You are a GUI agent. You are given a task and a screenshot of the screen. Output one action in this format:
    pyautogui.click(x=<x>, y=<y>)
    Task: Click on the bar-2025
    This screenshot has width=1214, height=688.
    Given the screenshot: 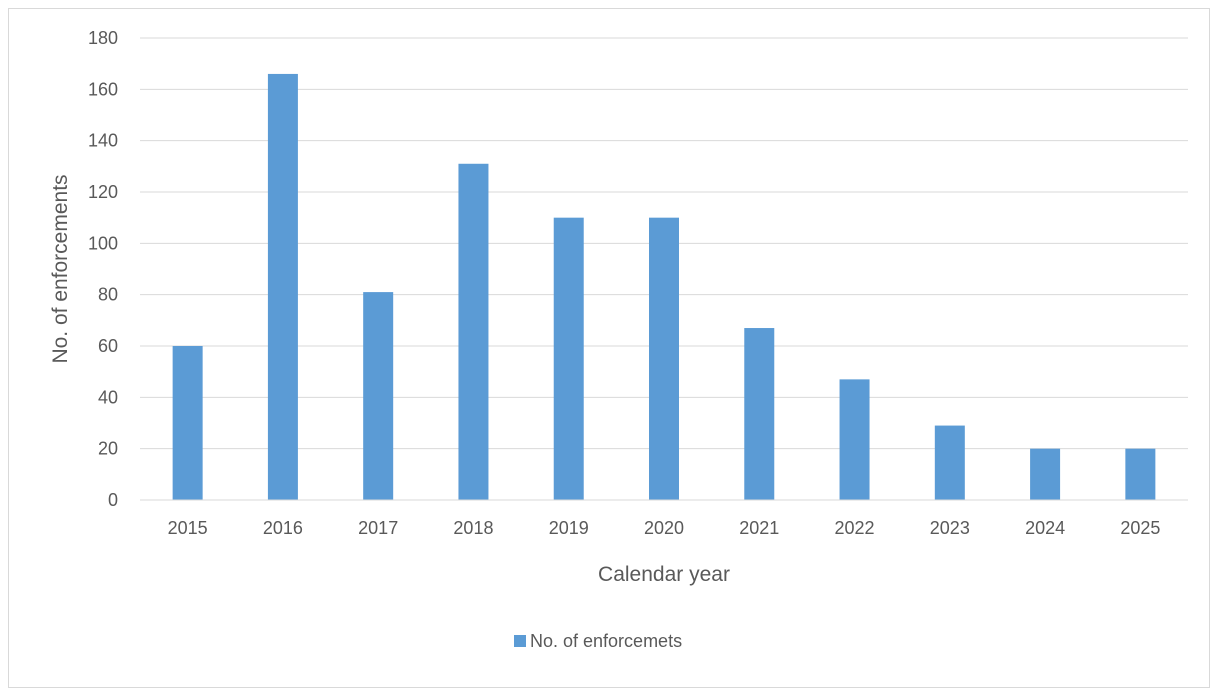 What is the action you would take?
    pyautogui.click(x=1140, y=474)
    